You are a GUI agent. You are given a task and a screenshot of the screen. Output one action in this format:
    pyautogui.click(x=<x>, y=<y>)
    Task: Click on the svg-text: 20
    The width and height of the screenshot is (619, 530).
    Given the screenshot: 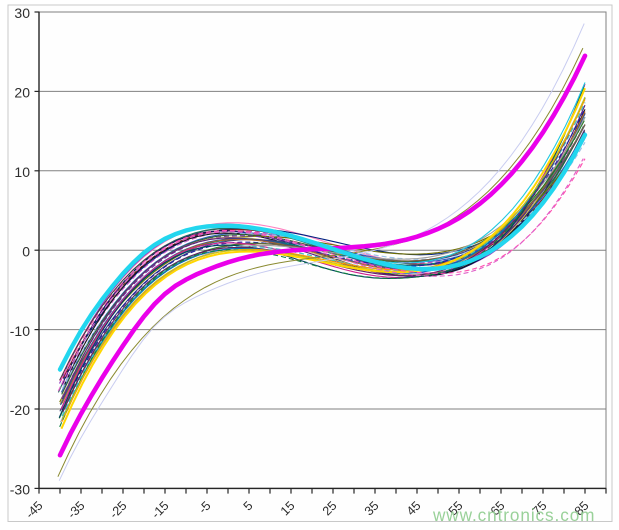 What is the action you would take?
    pyautogui.click(x=22, y=93)
    